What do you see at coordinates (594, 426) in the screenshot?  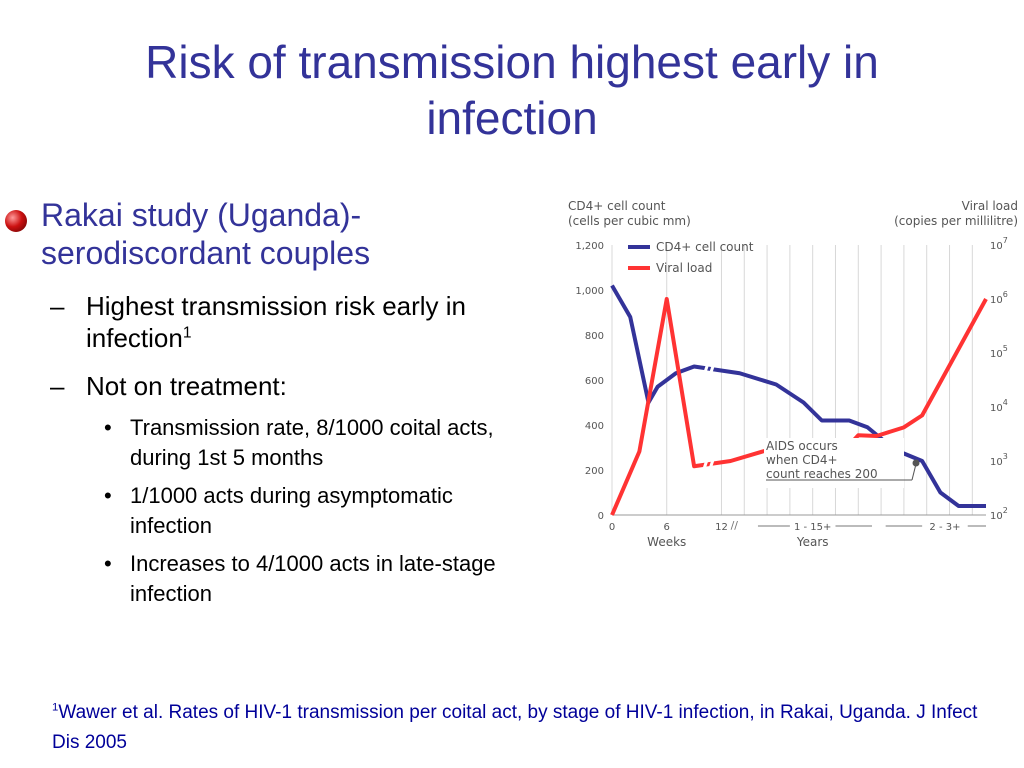 I see `left-tick-label: 400` at bounding box center [594, 426].